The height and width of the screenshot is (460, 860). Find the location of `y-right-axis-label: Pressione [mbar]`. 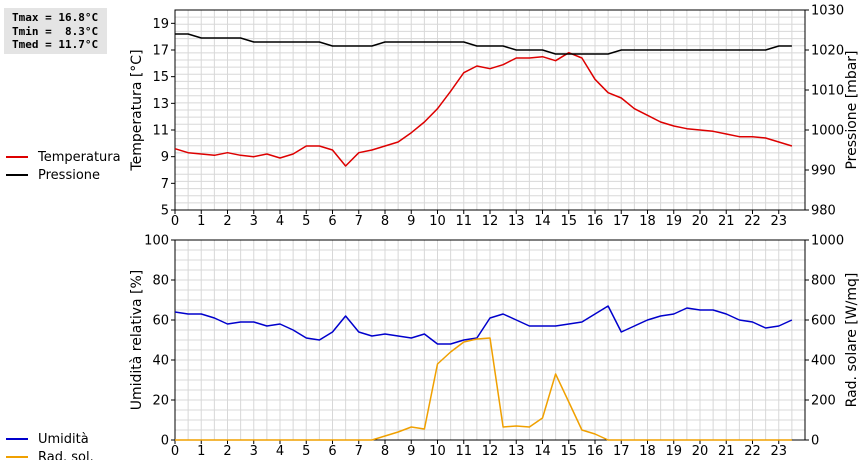

y-right-axis-label: Pressione [mbar] is located at coordinates (852, 109).